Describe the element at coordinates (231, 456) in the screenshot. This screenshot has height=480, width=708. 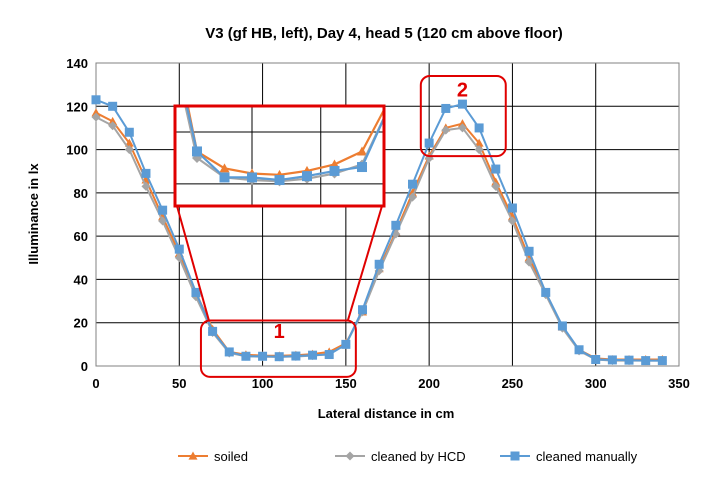
I see `legend-label: soiled` at that location.